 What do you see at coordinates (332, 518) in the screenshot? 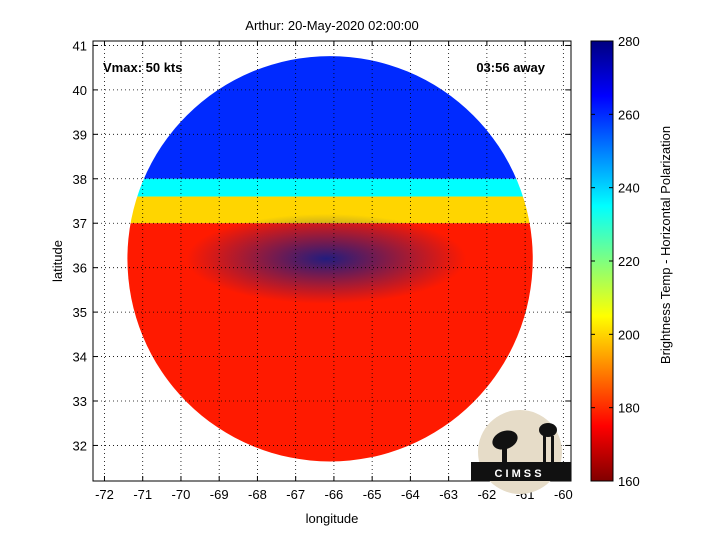
I see `x-axis-label: longitude` at bounding box center [332, 518].